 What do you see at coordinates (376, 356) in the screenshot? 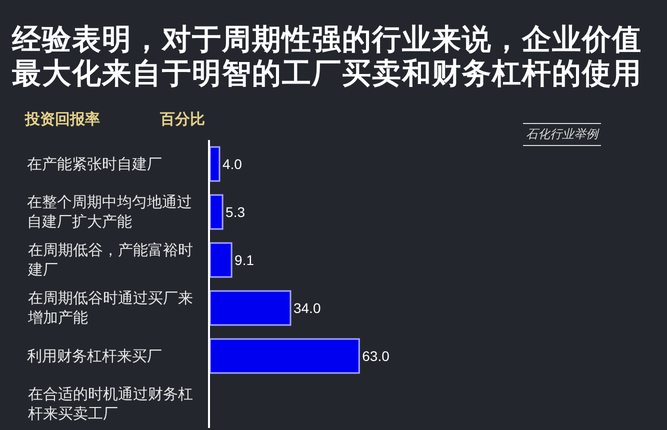
I see `data-label: 63.0` at bounding box center [376, 356].